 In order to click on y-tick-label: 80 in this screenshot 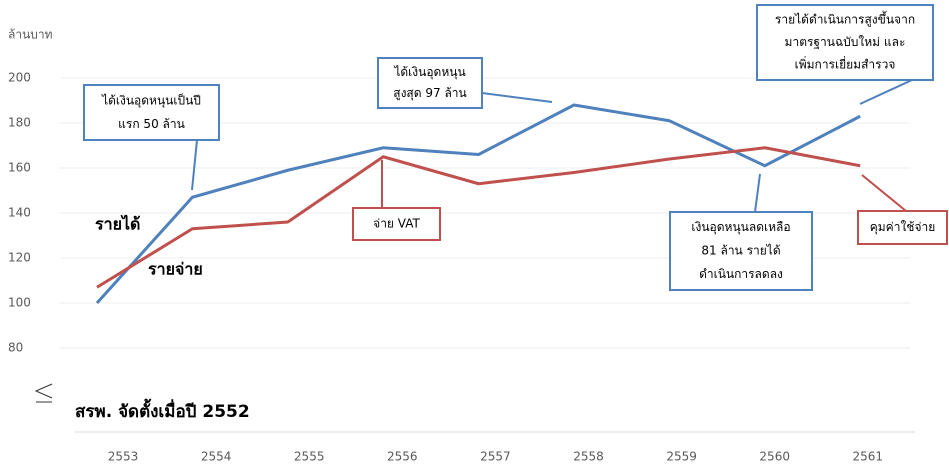, I will do `click(15, 348)`.